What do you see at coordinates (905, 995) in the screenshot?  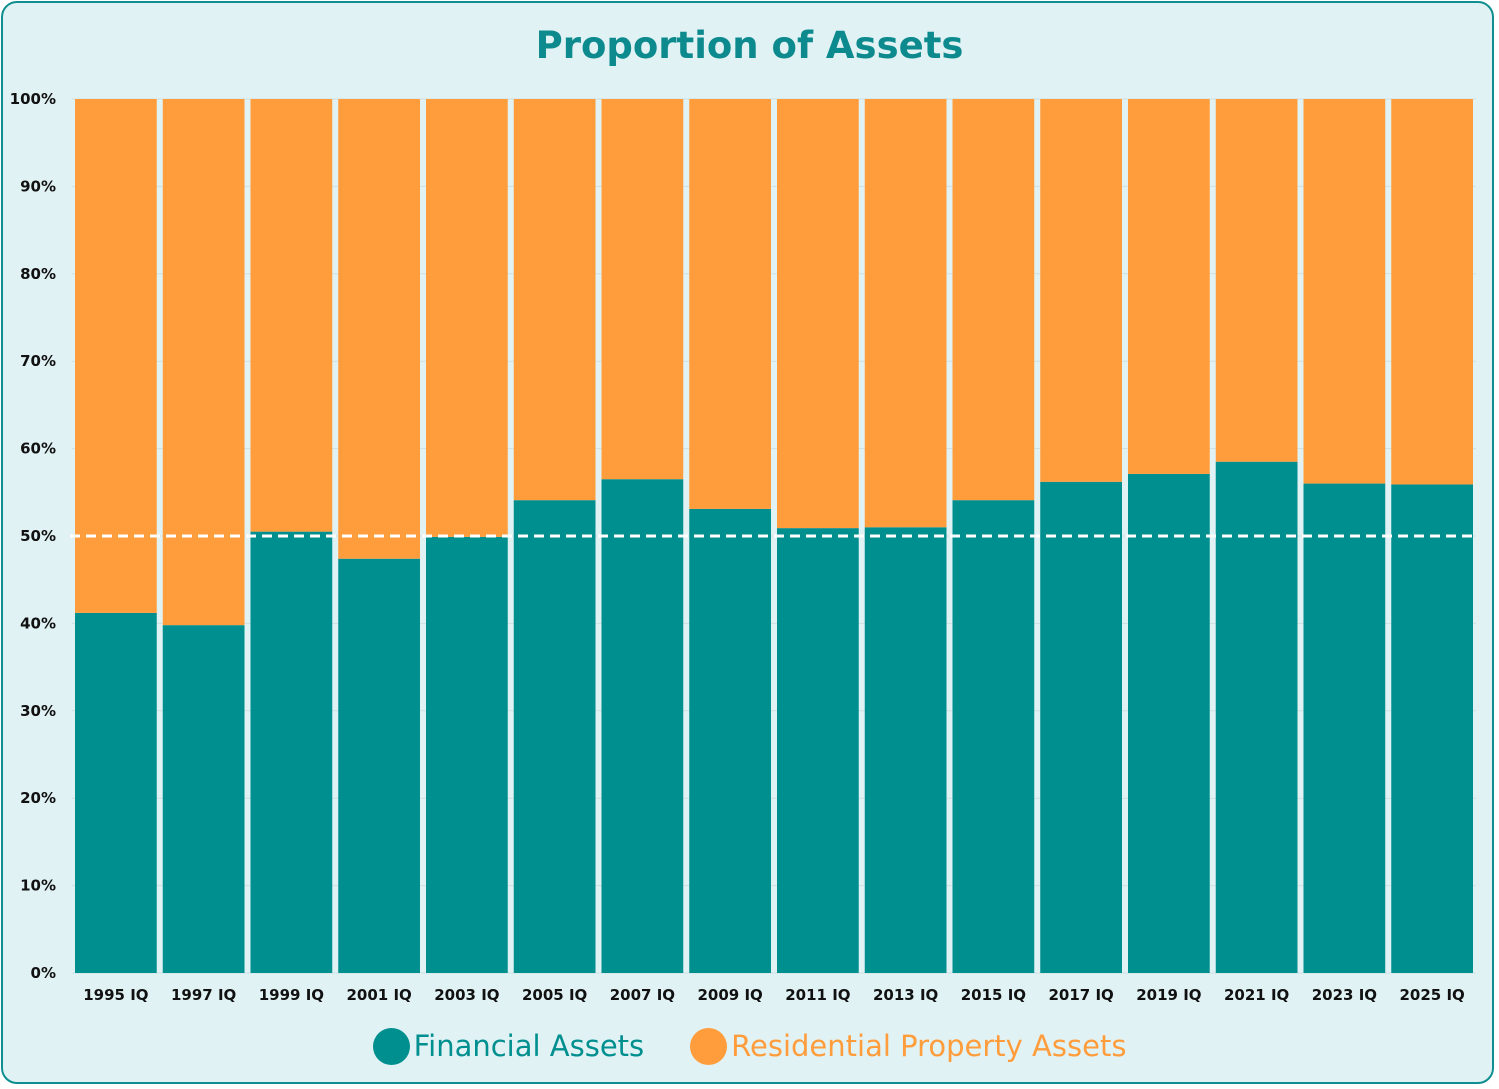 I see `x-tick-label: 2013 IQ` at bounding box center [905, 995].